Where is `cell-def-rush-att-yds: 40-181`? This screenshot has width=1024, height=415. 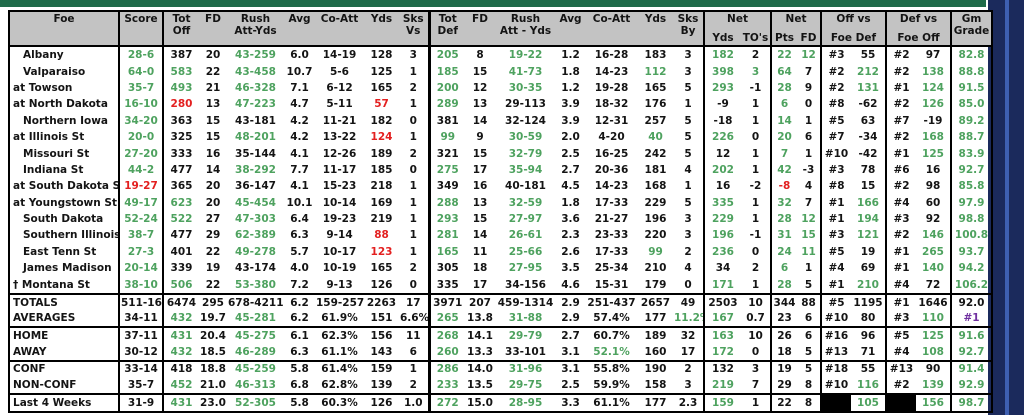
cell-def-rush-att-yds: 40-181 is located at coordinates (525, 186).